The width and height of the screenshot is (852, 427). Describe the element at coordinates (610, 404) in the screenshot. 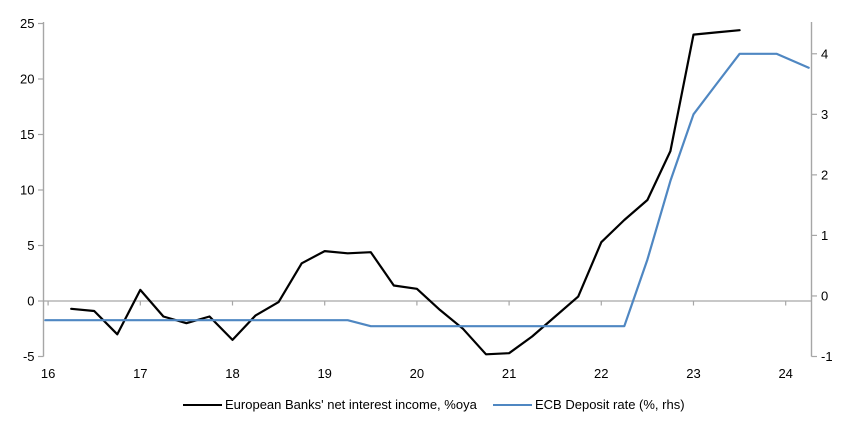

I see `legend-label-ecb-deposit-rate: ECB Deposit rate (%, rhs)` at that location.